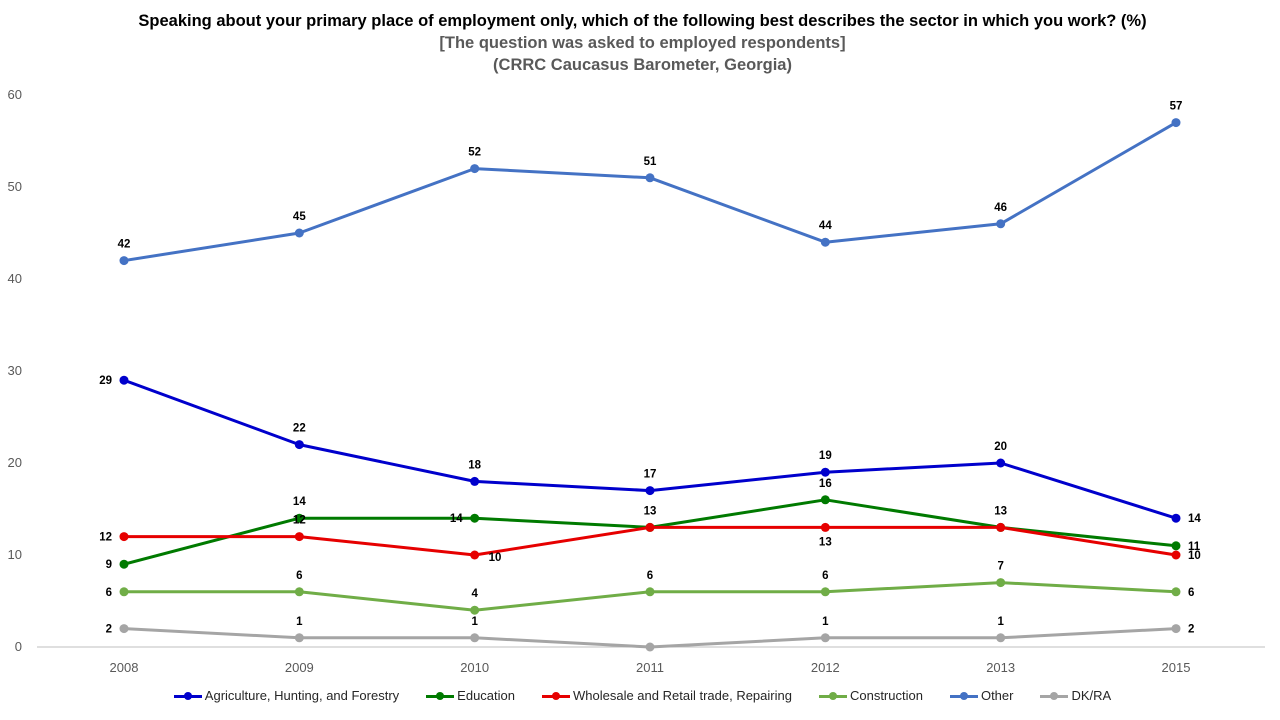  Describe the element at coordinates (474, 465) in the screenshot. I see `data-label-agriculture-hunting-and-forestry: 18` at that location.